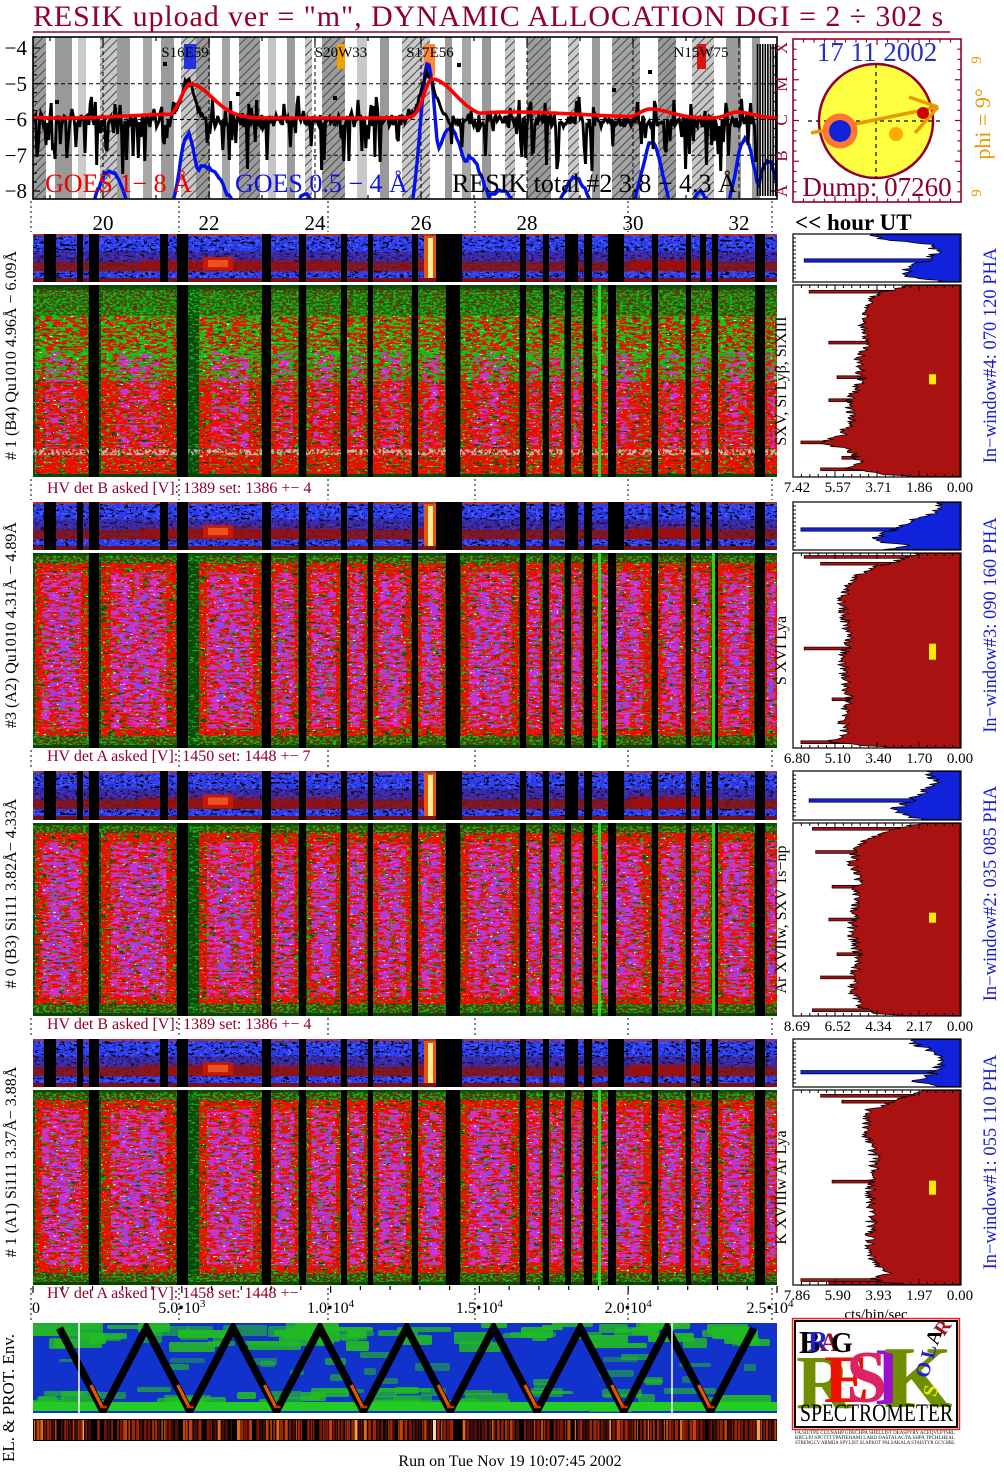 This screenshot has width=1004, height=1482. Describe the element at coordinates (182, 1307) in the screenshot. I see `svg-text: 5.0•103` at that location.